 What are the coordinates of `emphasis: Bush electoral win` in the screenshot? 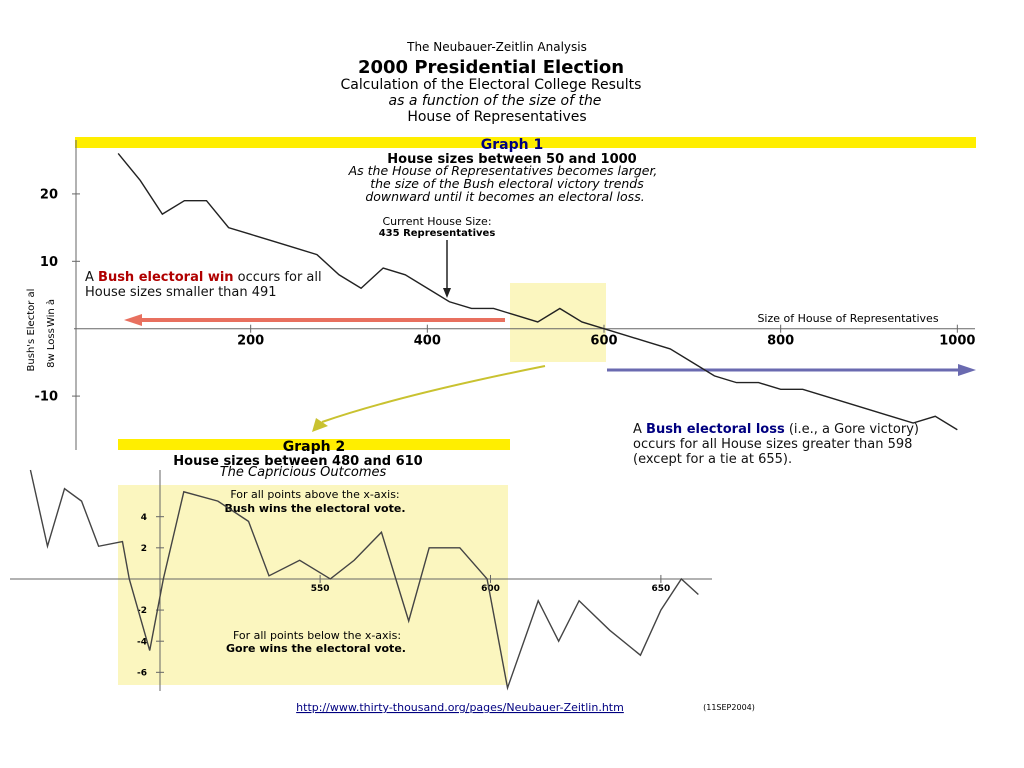 It's located at (166, 277).